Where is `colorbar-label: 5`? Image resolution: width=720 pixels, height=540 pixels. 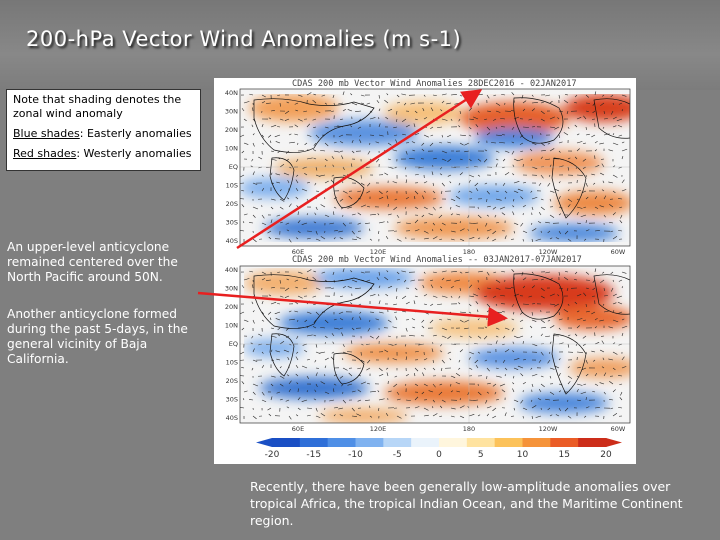
colorbar-label: 5 is located at coordinates (481, 455).